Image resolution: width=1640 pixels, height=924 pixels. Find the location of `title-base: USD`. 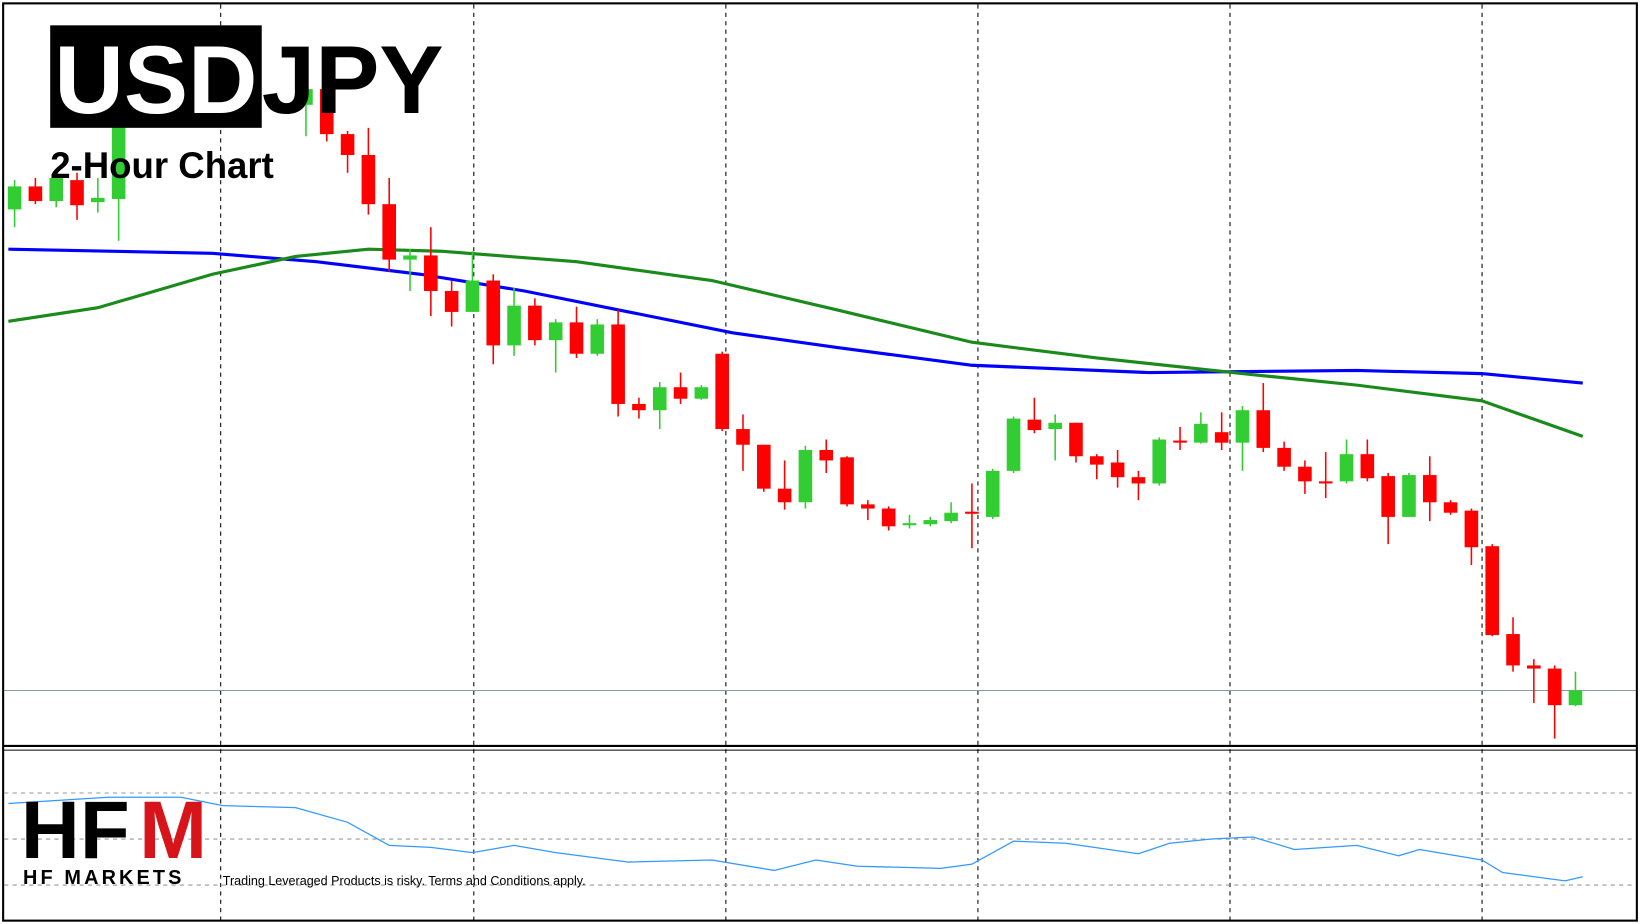

title-base: USD is located at coordinates (155, 80).